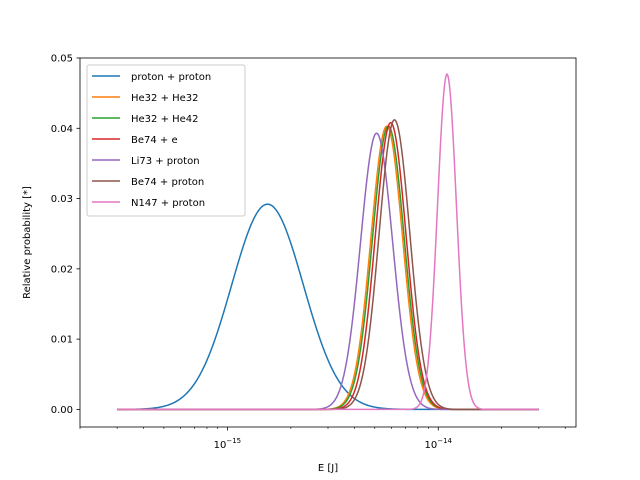 The height and width of the screenshot is (480, 640). What do you see at coordinates (165, 161) in the screenshot?
I see `legend-label: Li73 + proton` at bounding box center [165, 161].